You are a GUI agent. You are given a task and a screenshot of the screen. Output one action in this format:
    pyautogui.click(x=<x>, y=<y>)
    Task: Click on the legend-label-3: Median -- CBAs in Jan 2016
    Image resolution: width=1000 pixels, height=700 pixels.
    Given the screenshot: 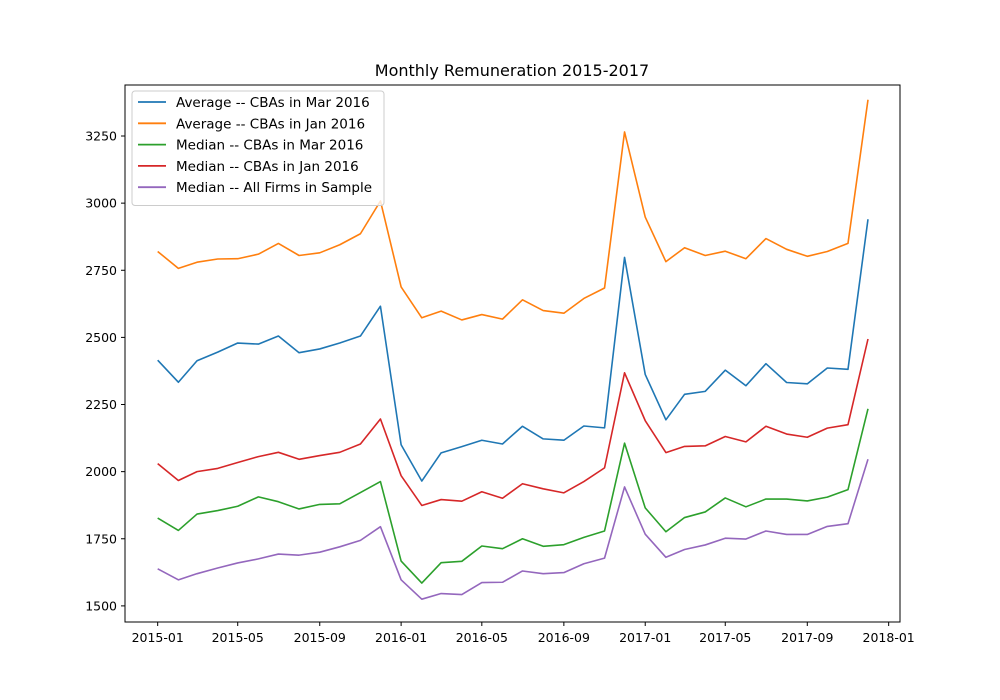 What is the action you would take?
    pyautogui.click(x=267, y=167)
    